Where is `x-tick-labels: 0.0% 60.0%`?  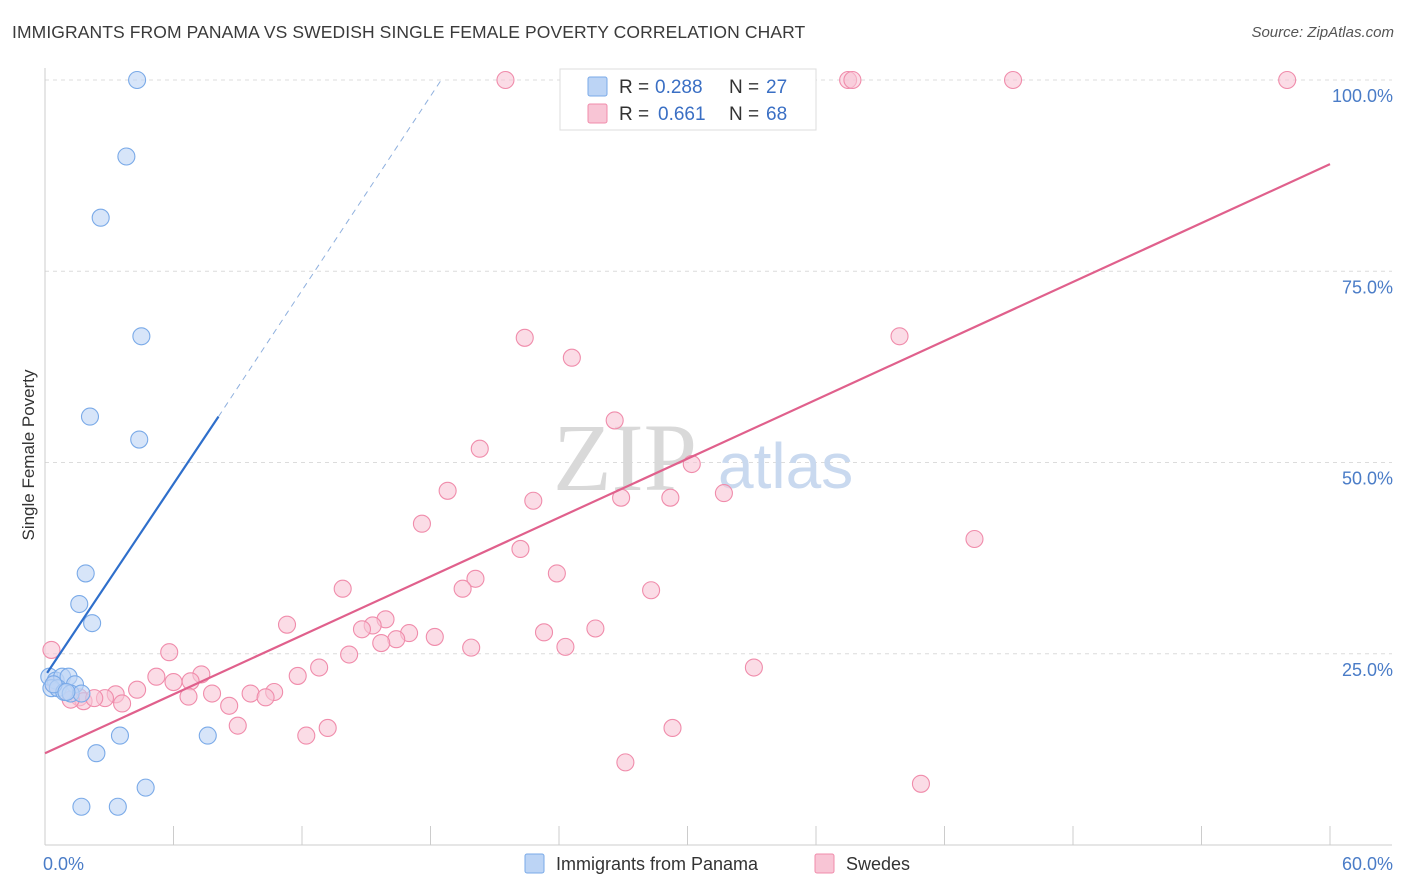
x-tick-labels: 0.0% 60.0% is located at coordinates (718, 864).